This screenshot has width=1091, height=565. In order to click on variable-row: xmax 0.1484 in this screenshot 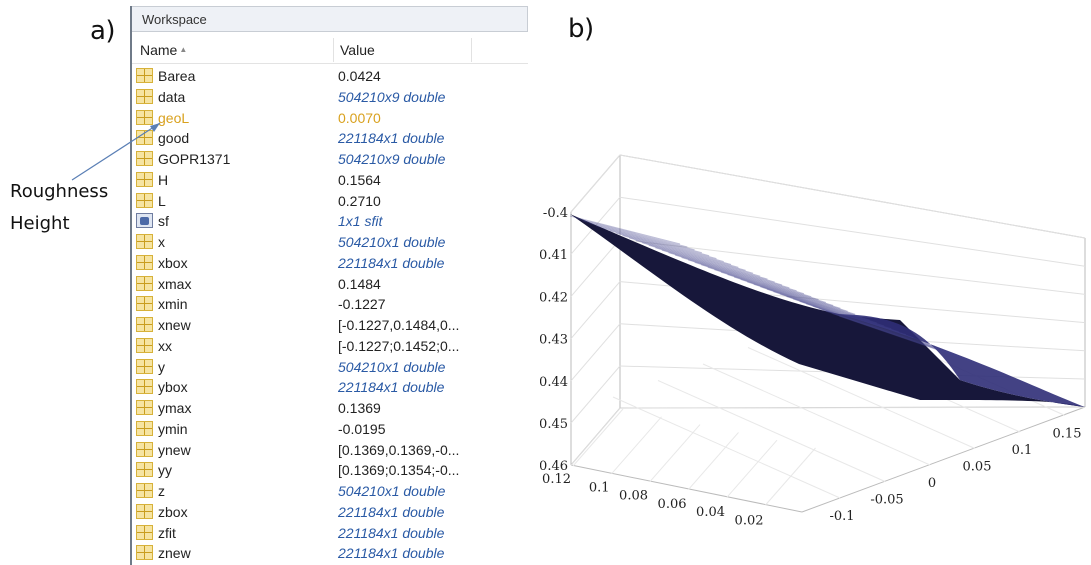, I will do `click(331, 284)`.